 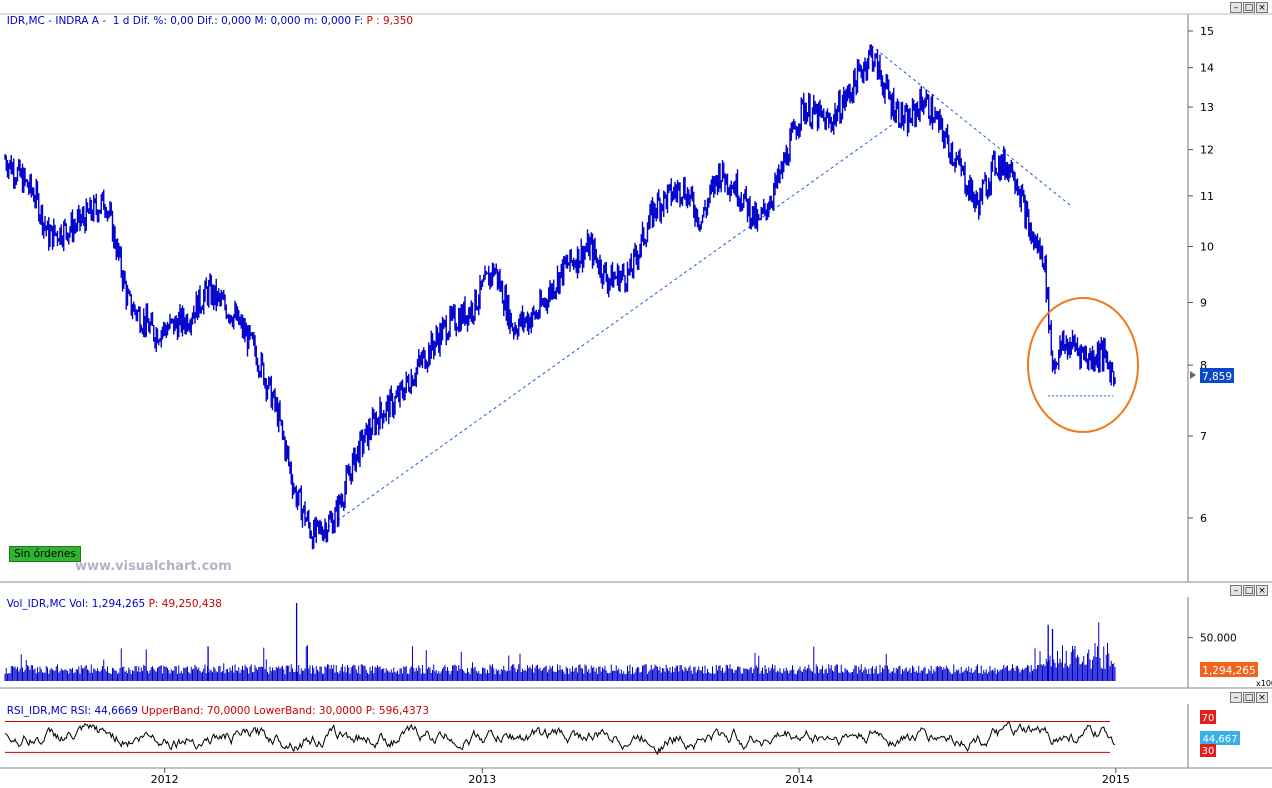 What do you see at coordinates (640, 777) in the screenshot?
I see `time-axis: 2012 2013 2014 2015` at bounding box center [640, 777].